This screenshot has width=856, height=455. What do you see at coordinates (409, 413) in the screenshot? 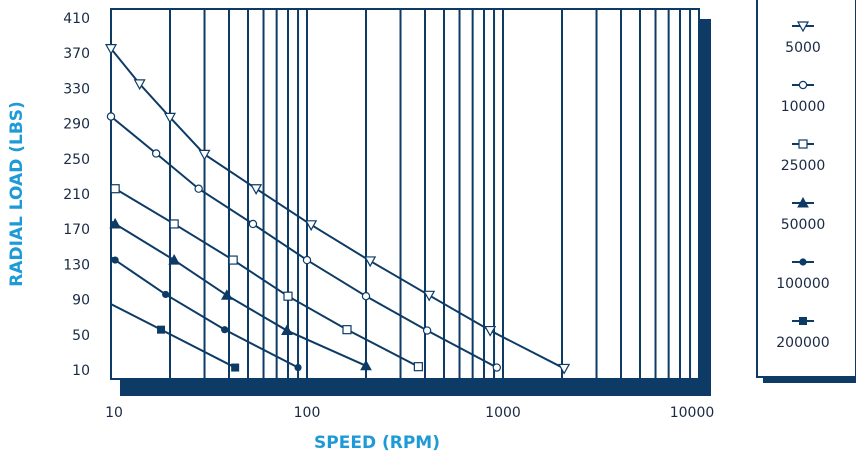
I see `x-tick-labels: 10 100 1000 10000` at bounding box center [409, 413].